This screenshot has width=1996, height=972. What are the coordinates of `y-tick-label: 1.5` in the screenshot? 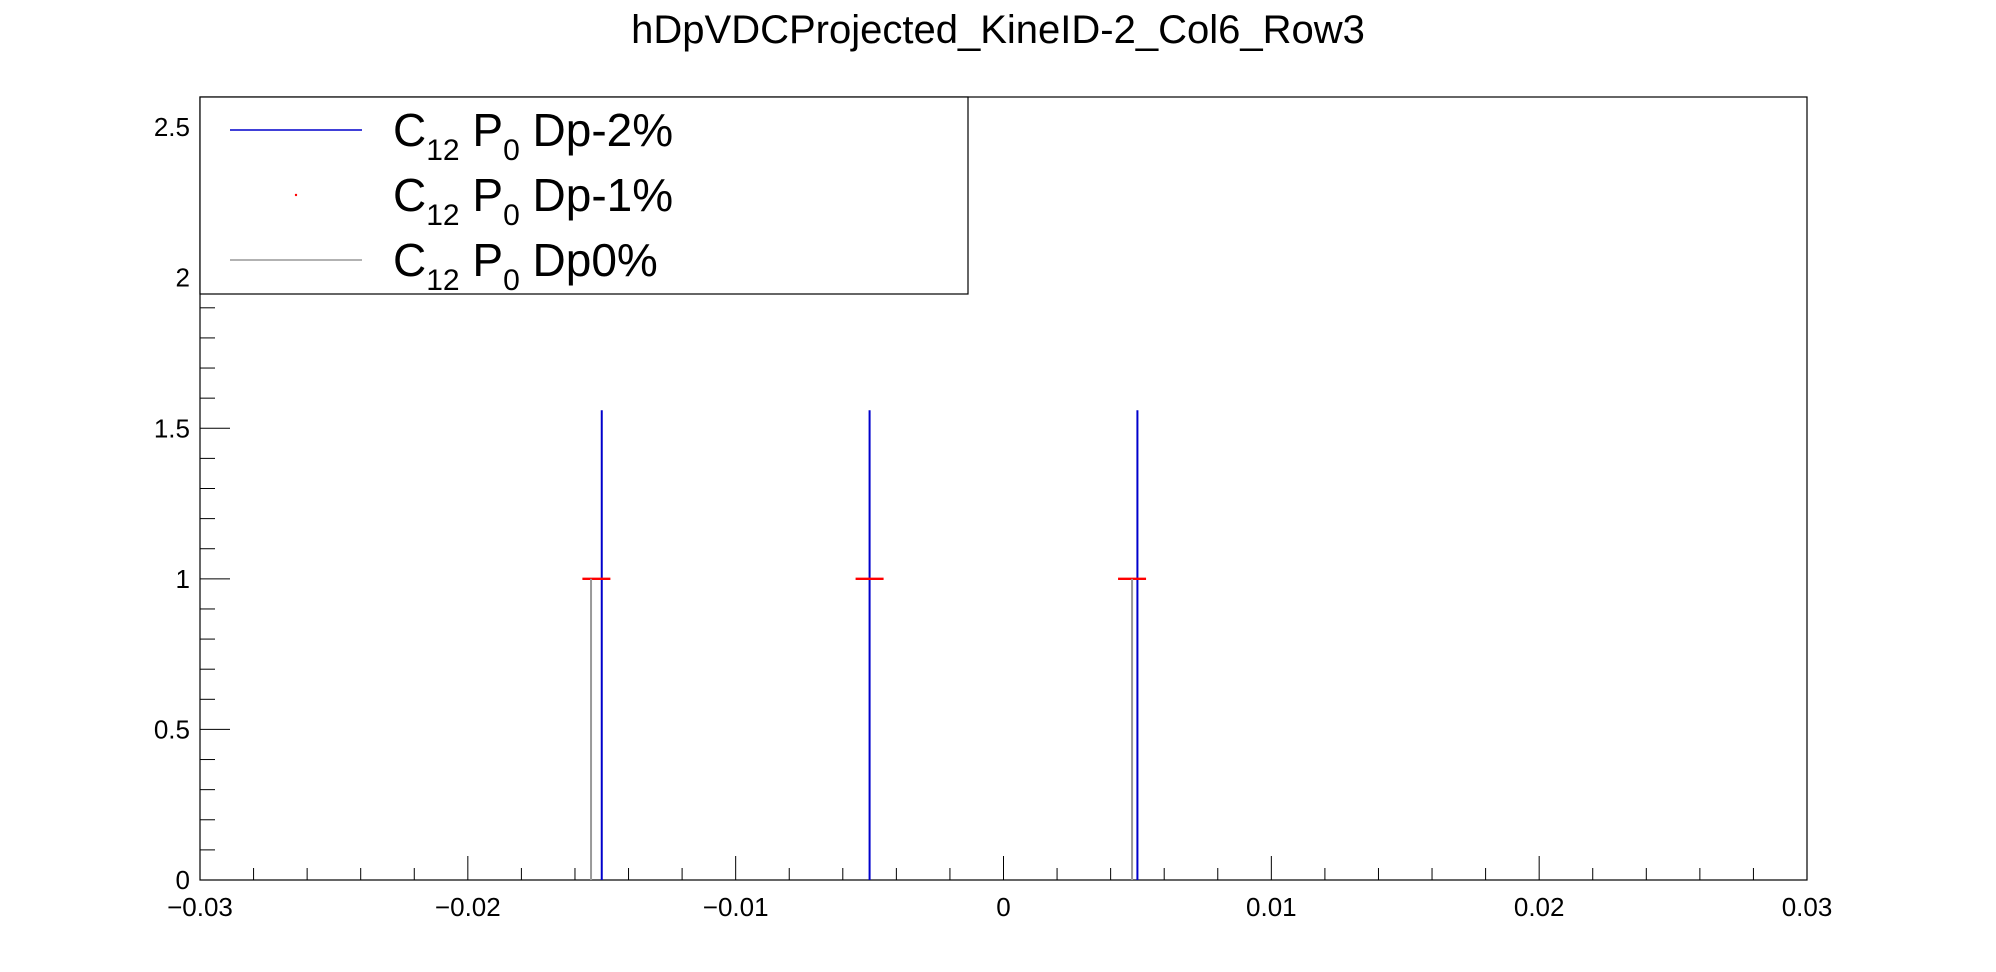 It's located at (172, 428).